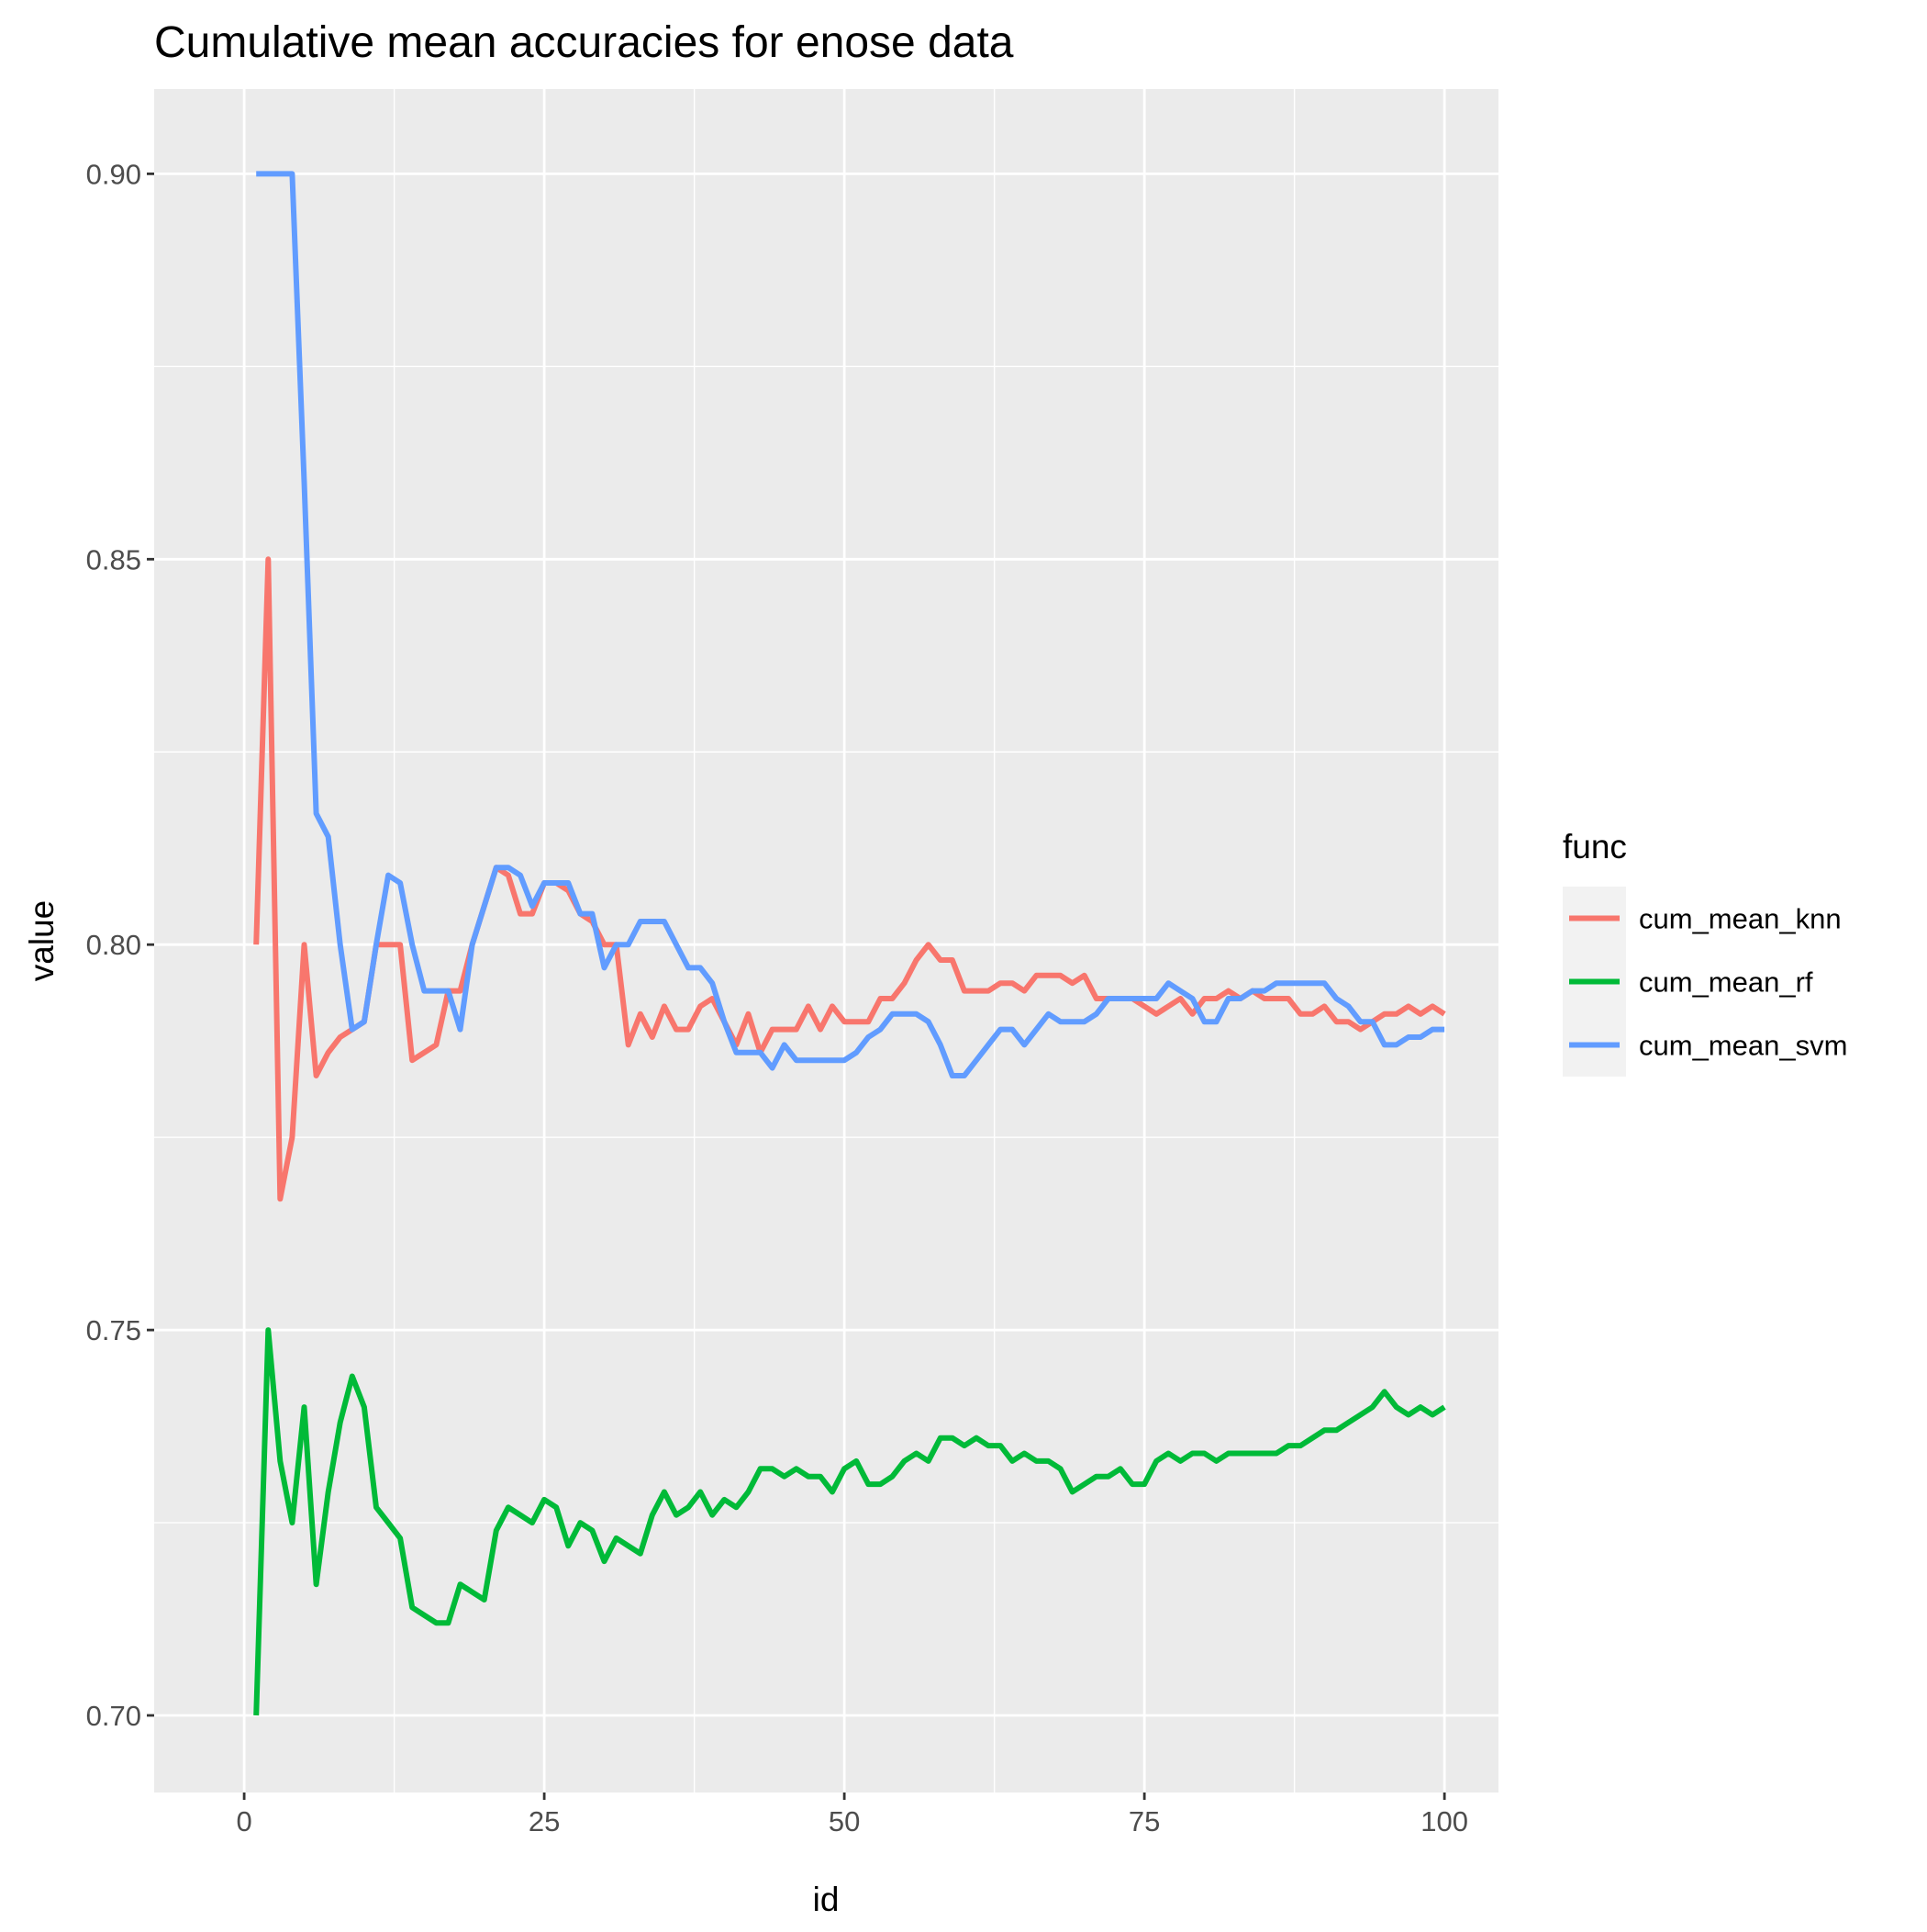  I want to click on legend: func cum_mean_knn cum_mean_rf cum_mean_svm, so click(1705, 952).